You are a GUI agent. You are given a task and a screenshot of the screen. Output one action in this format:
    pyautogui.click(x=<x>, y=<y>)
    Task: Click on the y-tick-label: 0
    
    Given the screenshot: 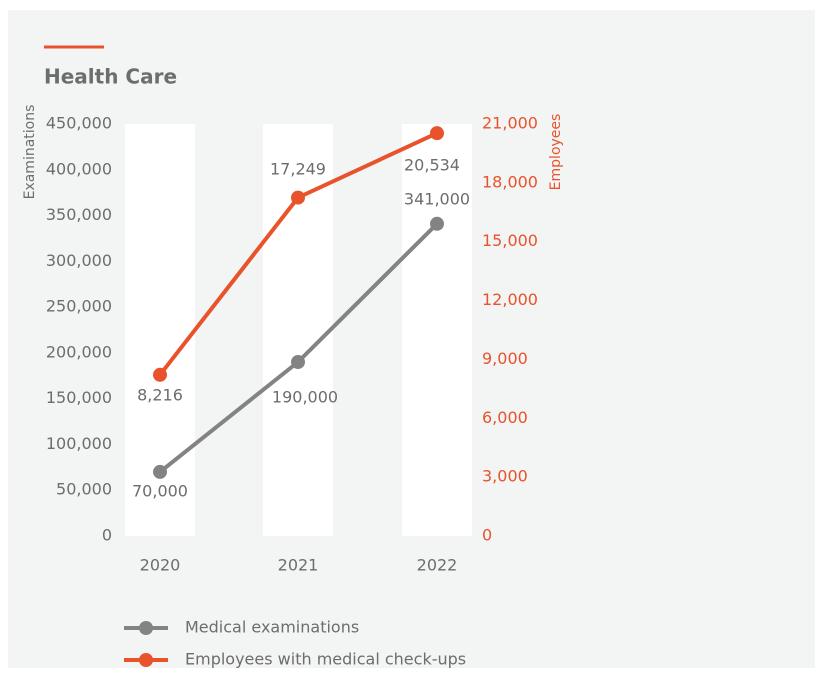 What is the action you would take?
    pyautogui.click(x=107, y=535)
    